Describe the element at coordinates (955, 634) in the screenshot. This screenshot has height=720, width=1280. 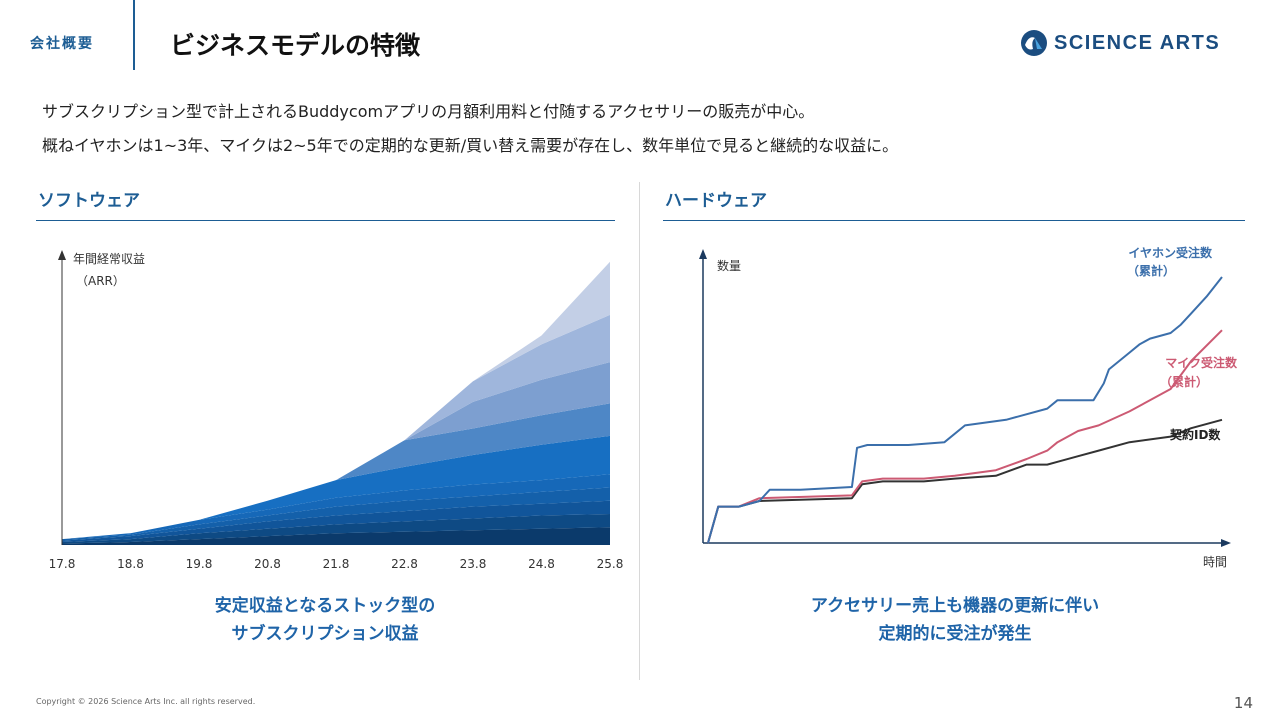
I see `hardware-caption-line2: 定期的に受注が発生` at that location.